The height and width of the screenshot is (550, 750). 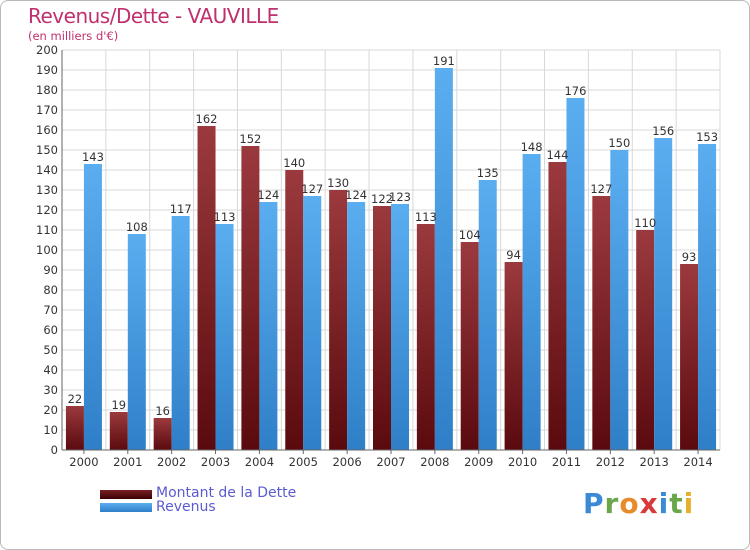 I want to click on y-tick-label: 200, so click(x=47, y=50).